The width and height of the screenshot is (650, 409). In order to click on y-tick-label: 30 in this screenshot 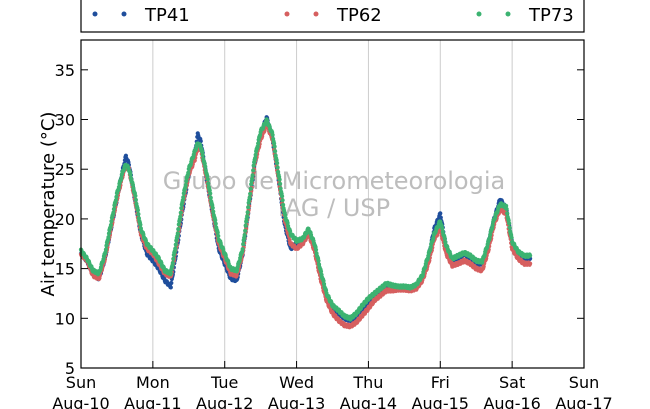, I will do `click(65, 120)`.